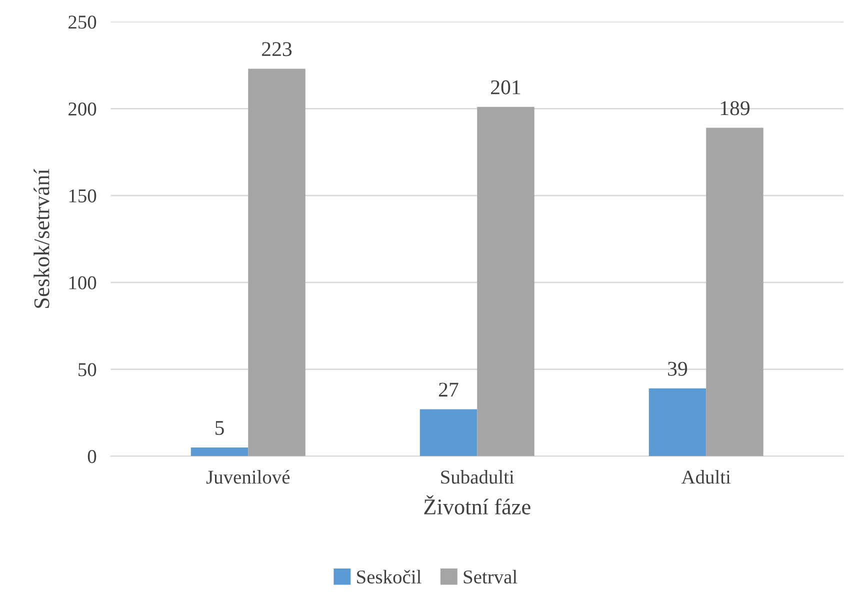  Describe the element at coordinates (448, 389) in the screenshot. I see `data-label: 27` at that location.